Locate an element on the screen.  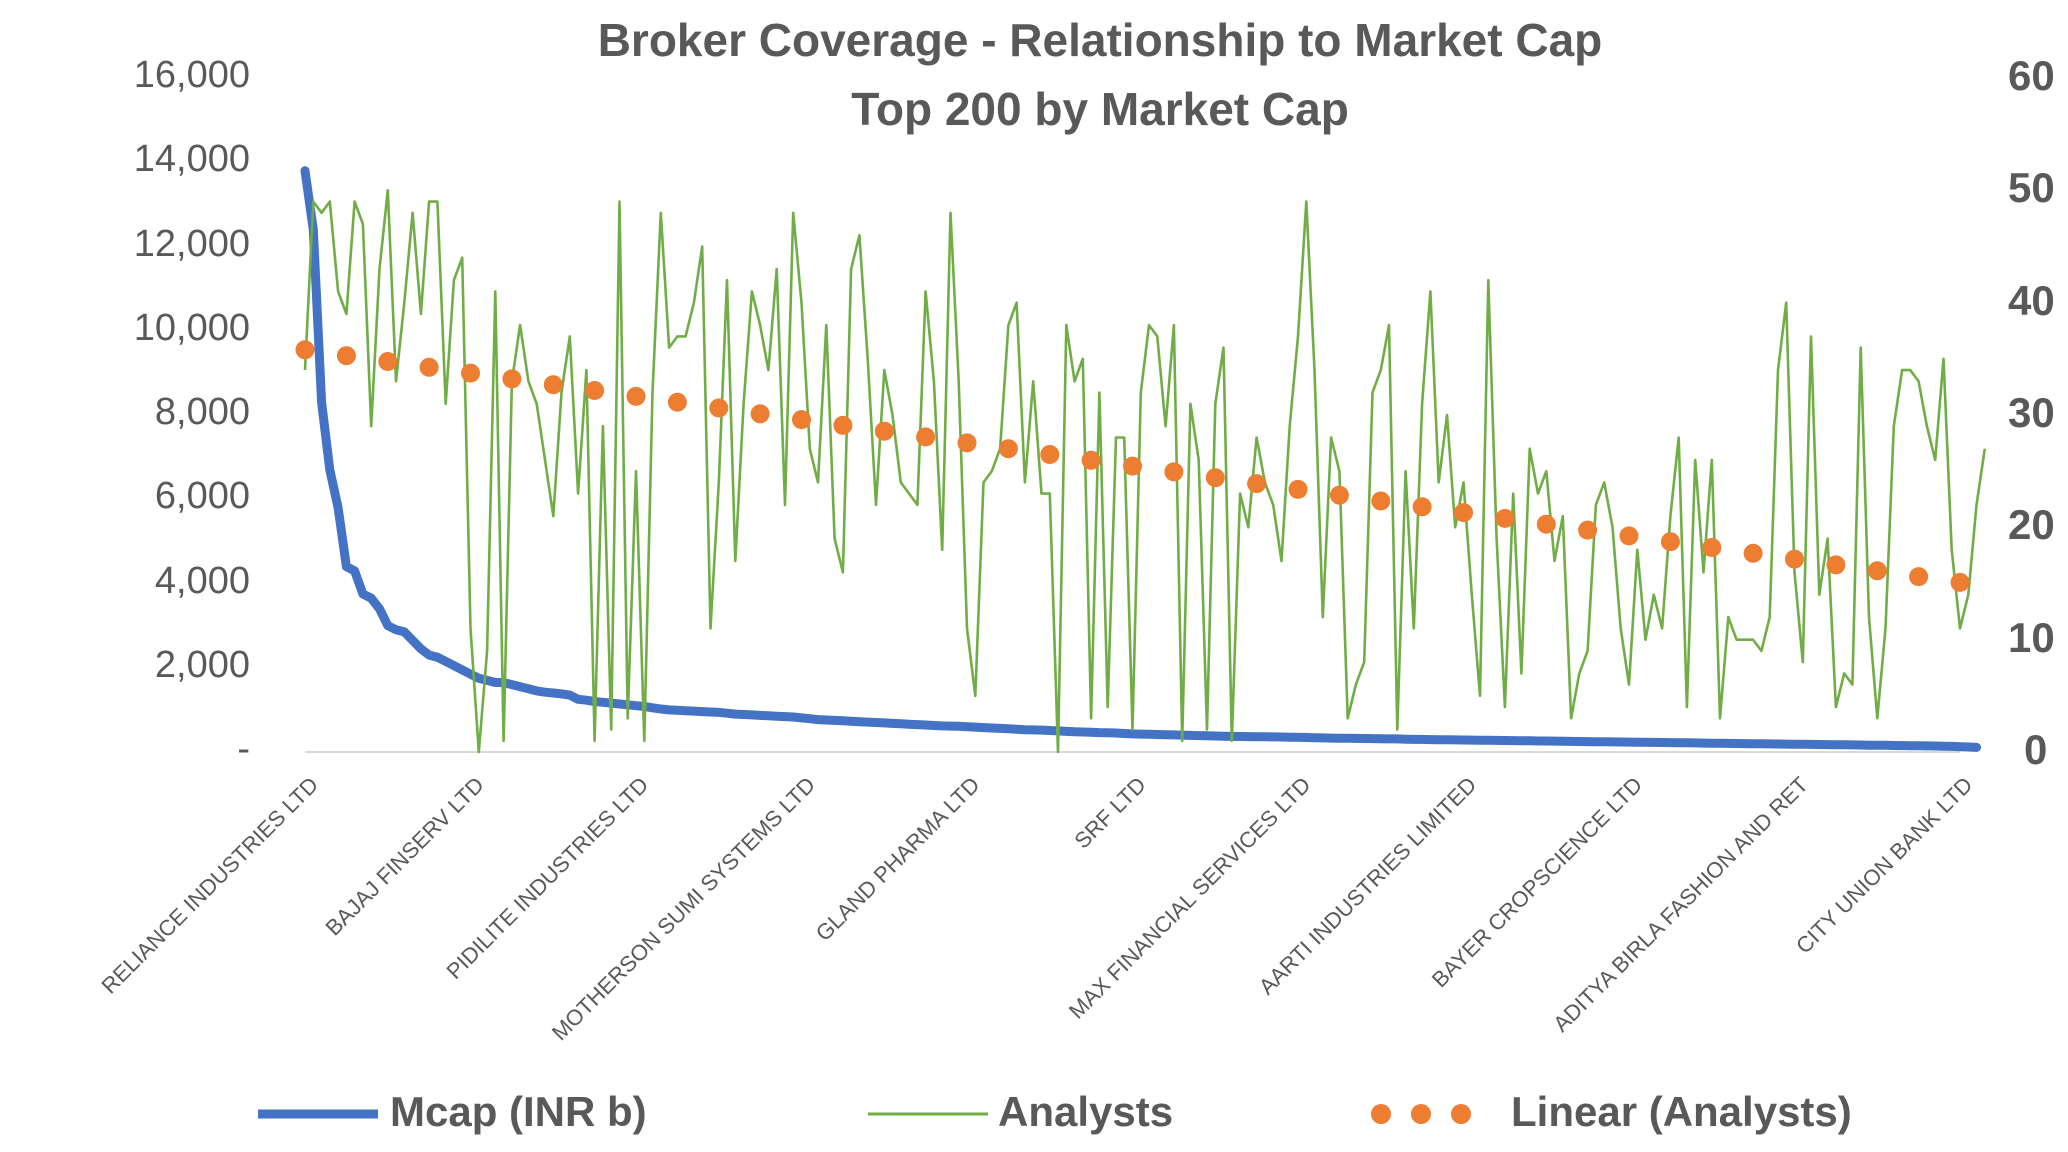
y-left-tick-label: - is located at coordinates (243, 749).